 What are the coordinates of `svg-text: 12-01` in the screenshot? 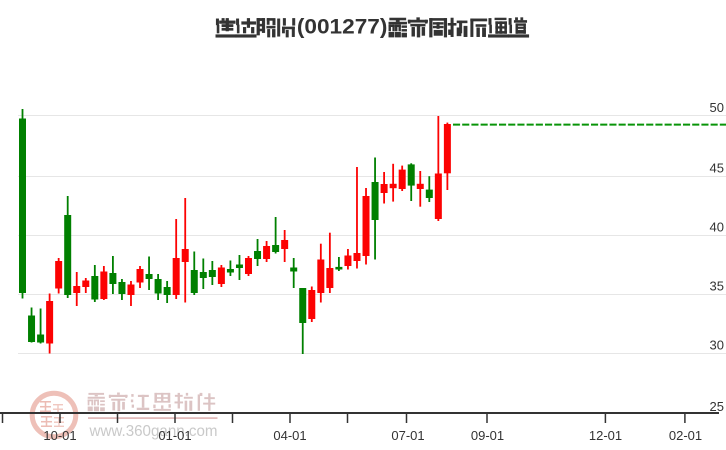 It's located at (605, 435).